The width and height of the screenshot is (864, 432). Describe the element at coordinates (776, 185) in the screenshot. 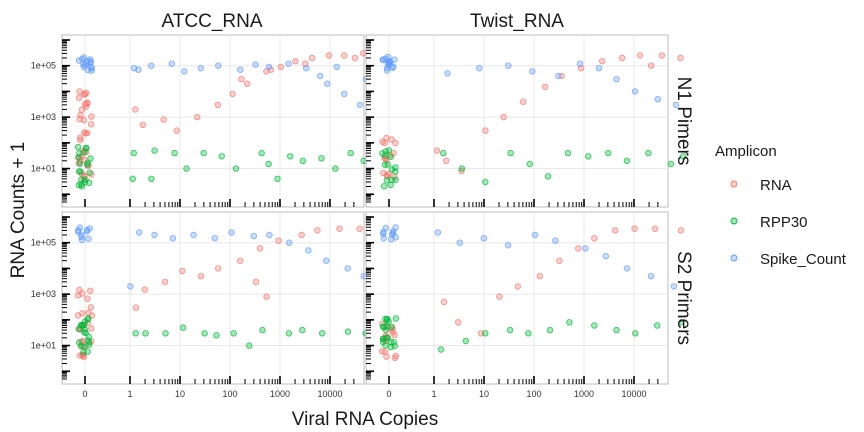

I see `legend-label-rna: RNA` at that location.